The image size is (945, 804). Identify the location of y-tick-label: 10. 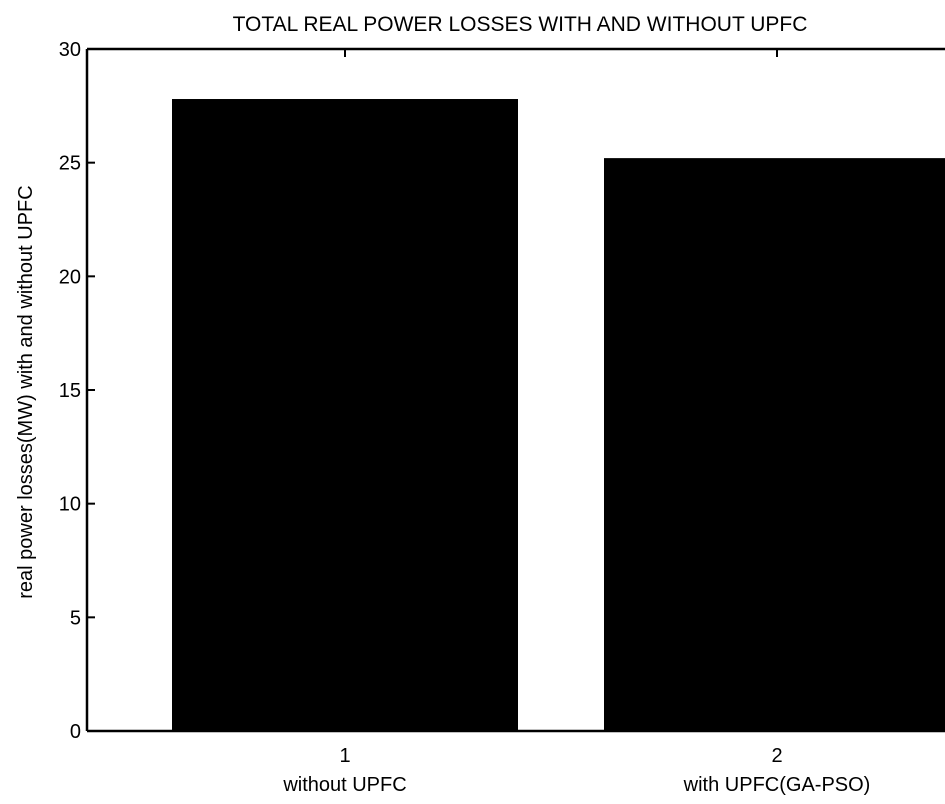
(70, 505).